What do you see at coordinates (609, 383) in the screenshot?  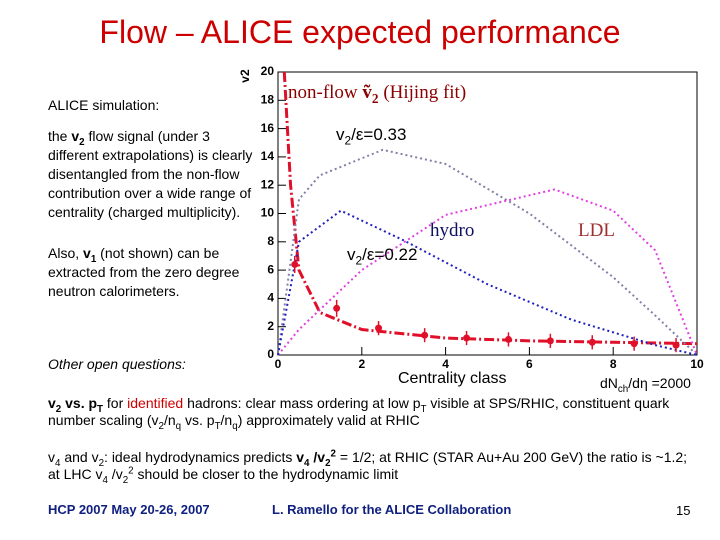 I see `text-run: dN` at bounding box center [609, 383].